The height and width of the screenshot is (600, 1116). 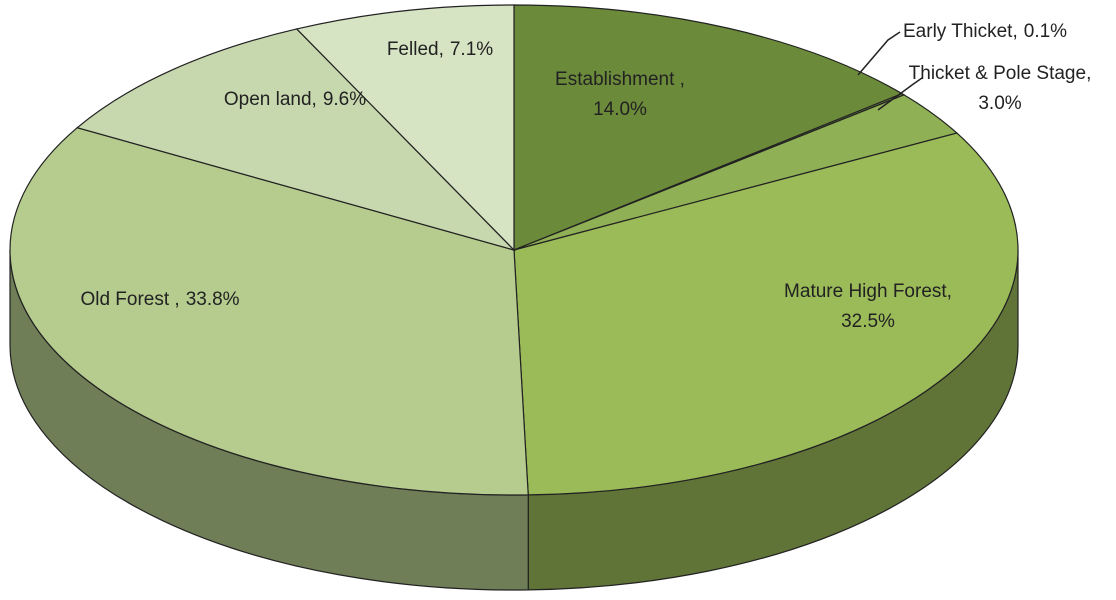 What do you see at coordinates (620, 79) in the screenshot?
I see `label-category: Establishment ,` at bounding box center [620, 79].